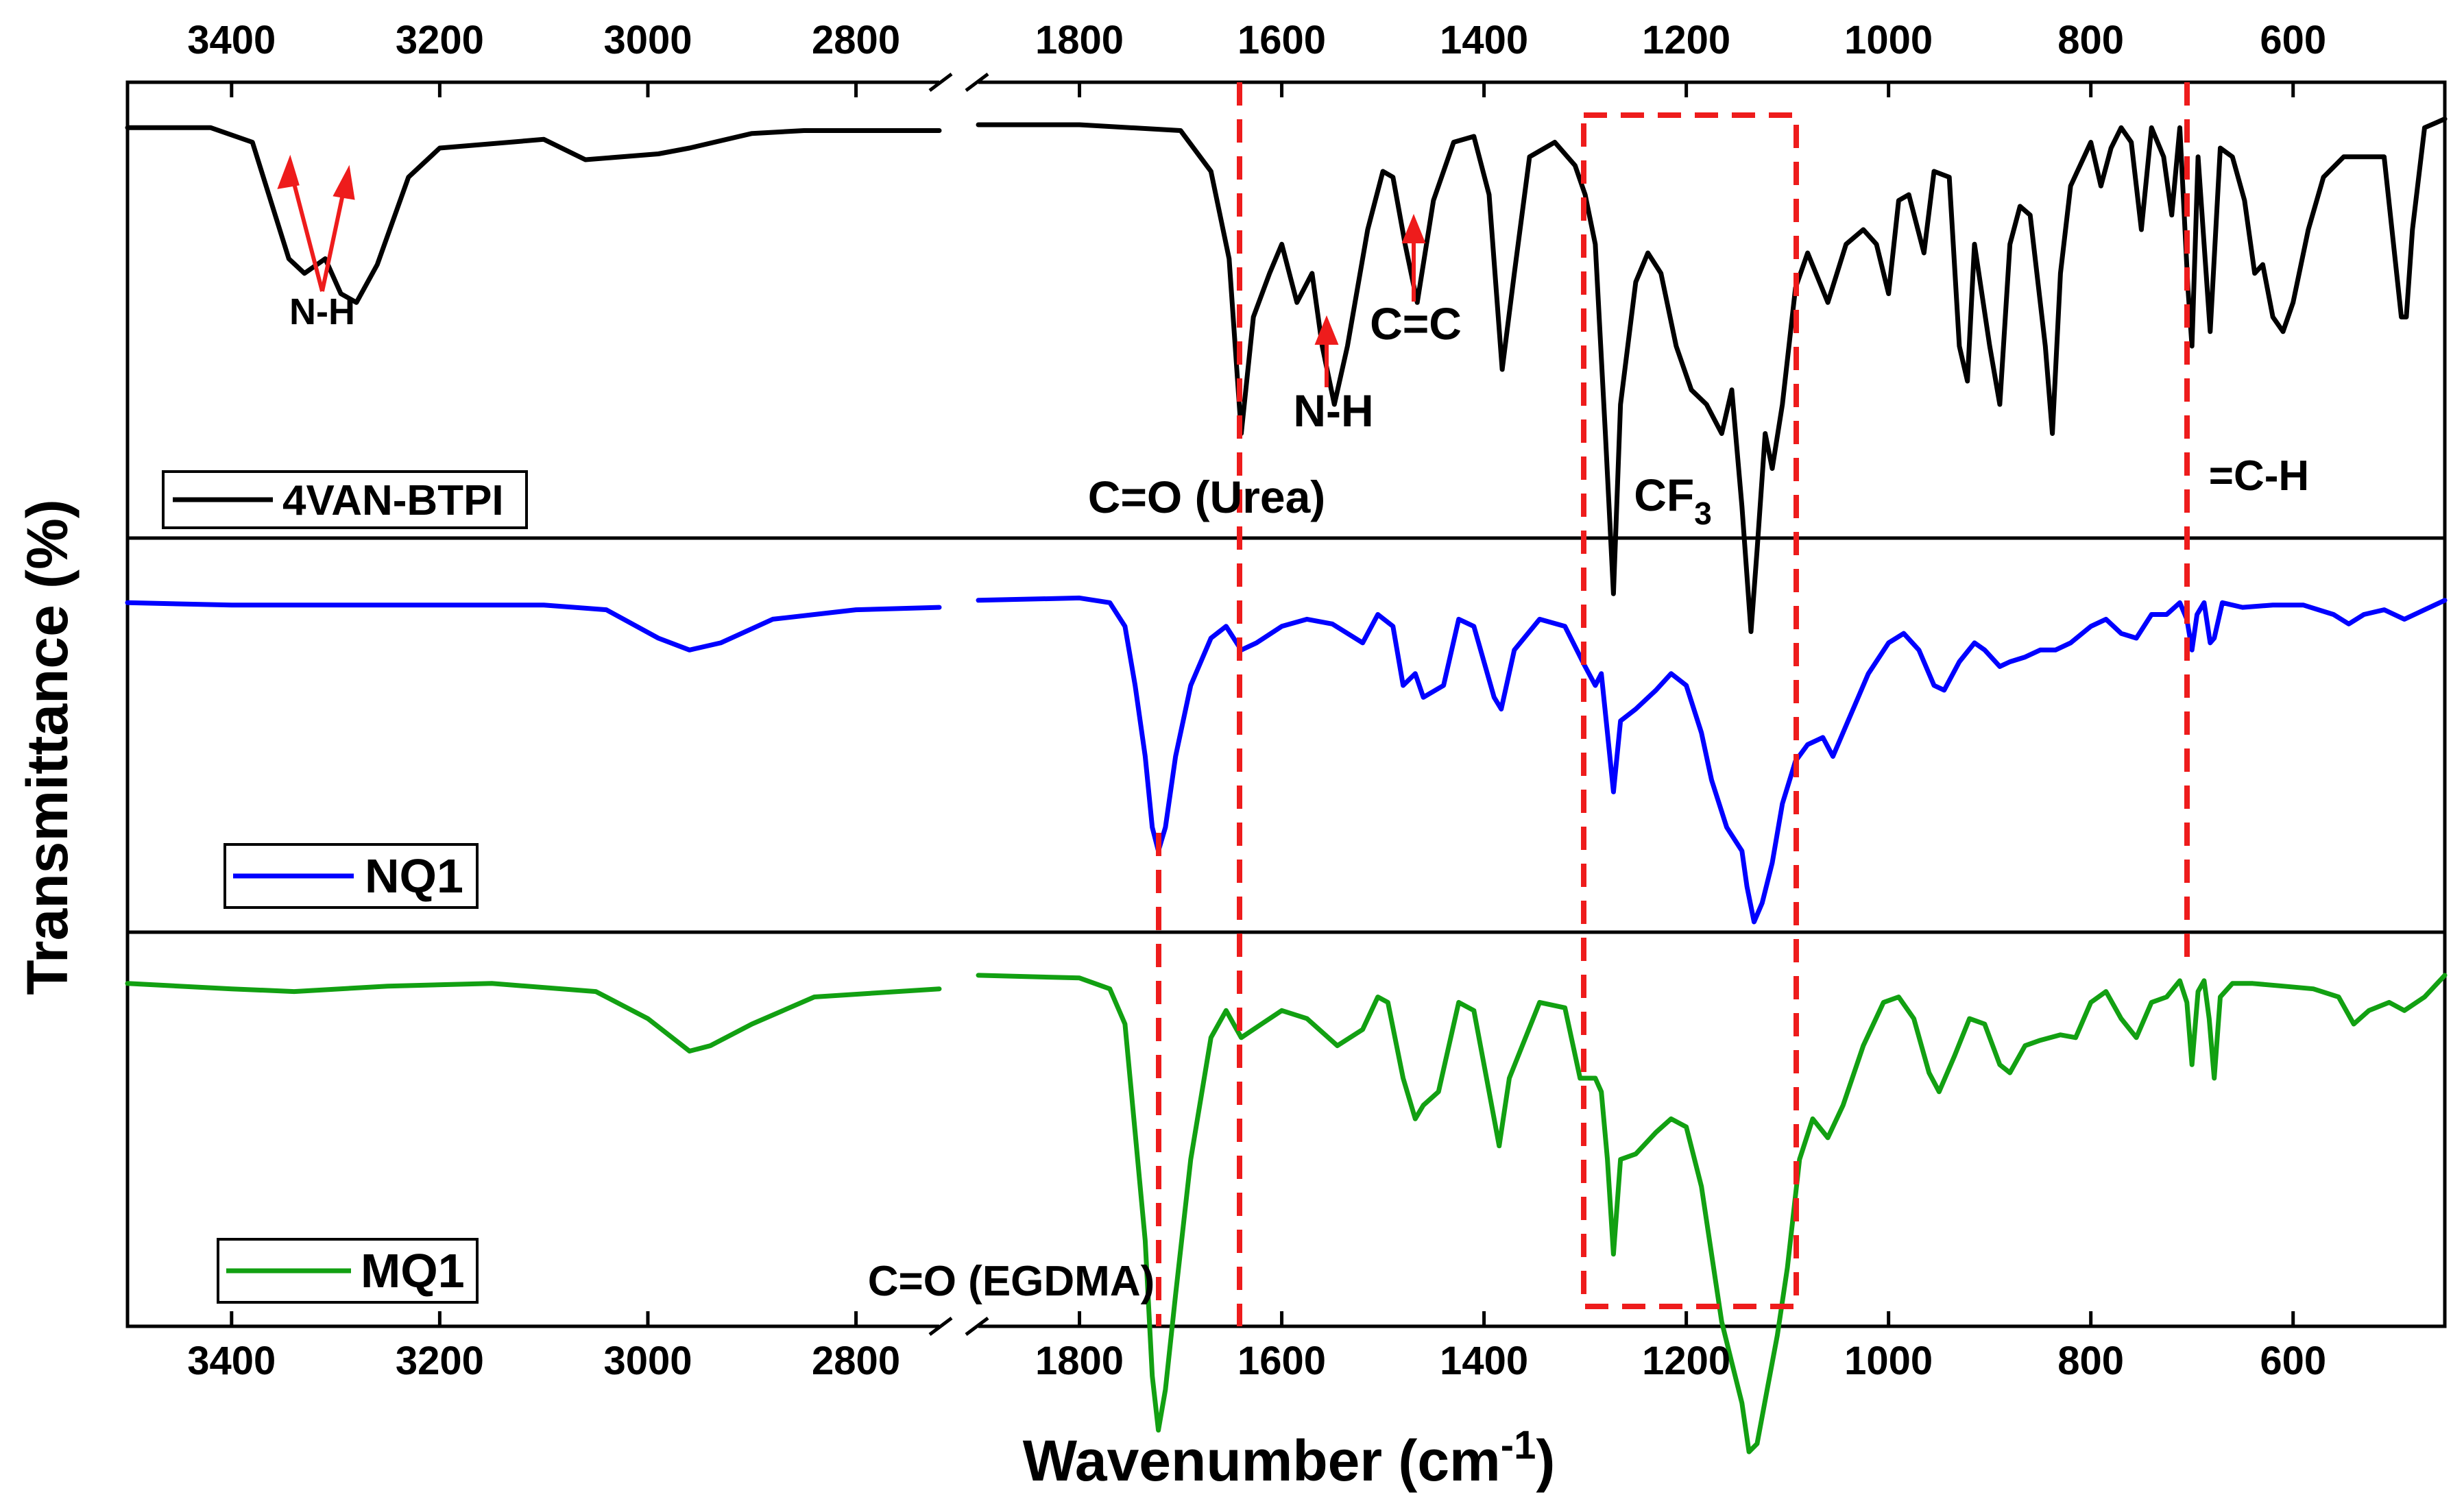 Image resolution: width=2464 pixels, height=1510 pixels. What do you see at coordinates (856, 1361) in the screenshot?
I see `x-tick-label-bottom: 2800` at bounding box center [856, 1361].